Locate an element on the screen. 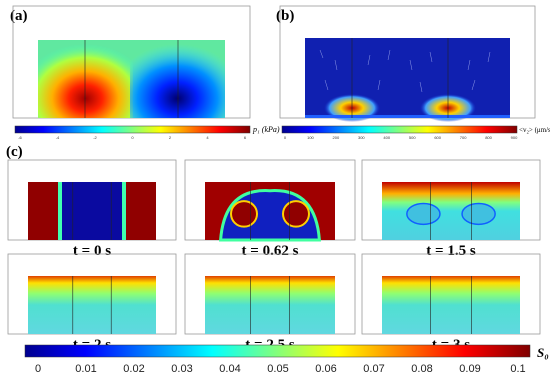 The height and width of the screenshot is (381, 550). colorbar-tick-label: 0.08 is located at coordinates (421, 369).